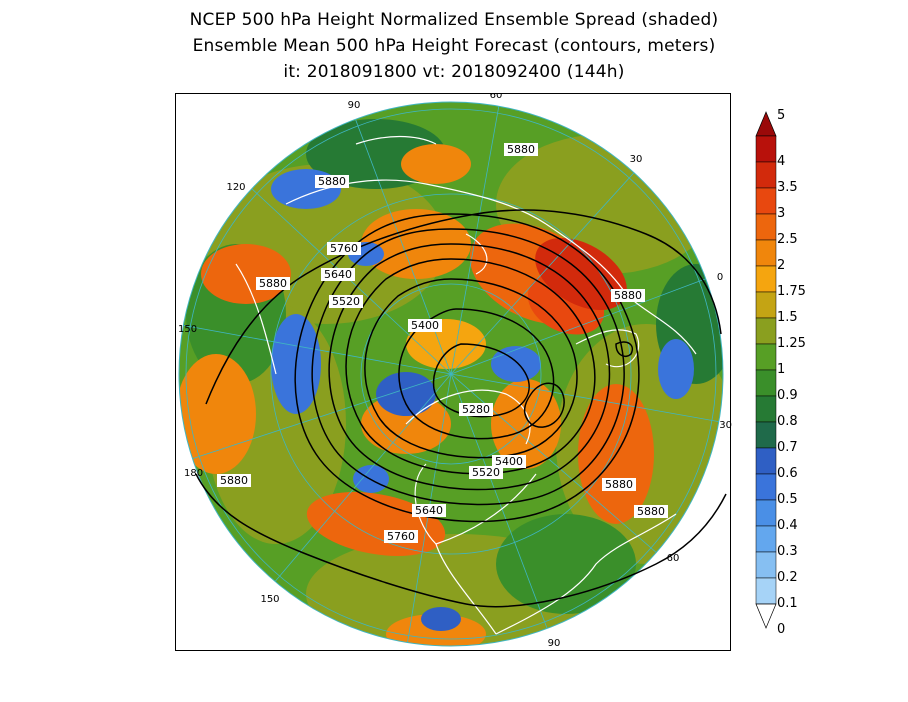 This screenshot has width=908, height=702. Describe the element at coordinates (476, 409) in the screenshot. I see `contour-label: 5280` at that location.